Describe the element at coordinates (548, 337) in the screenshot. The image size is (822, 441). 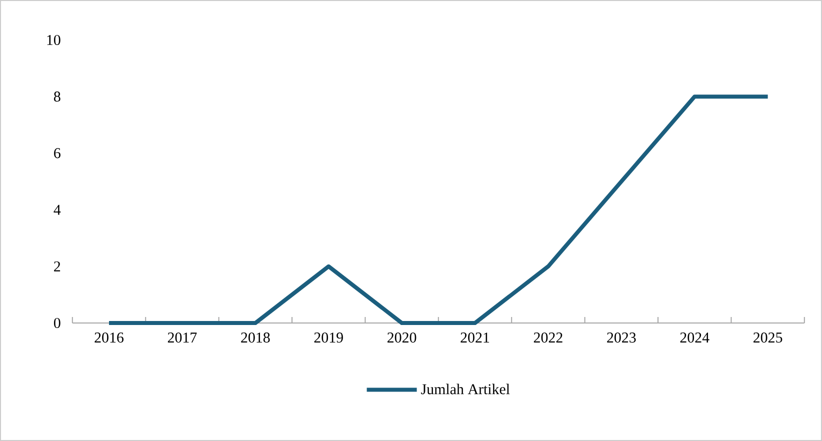
I see `x-tick-label: 2022` at that location.